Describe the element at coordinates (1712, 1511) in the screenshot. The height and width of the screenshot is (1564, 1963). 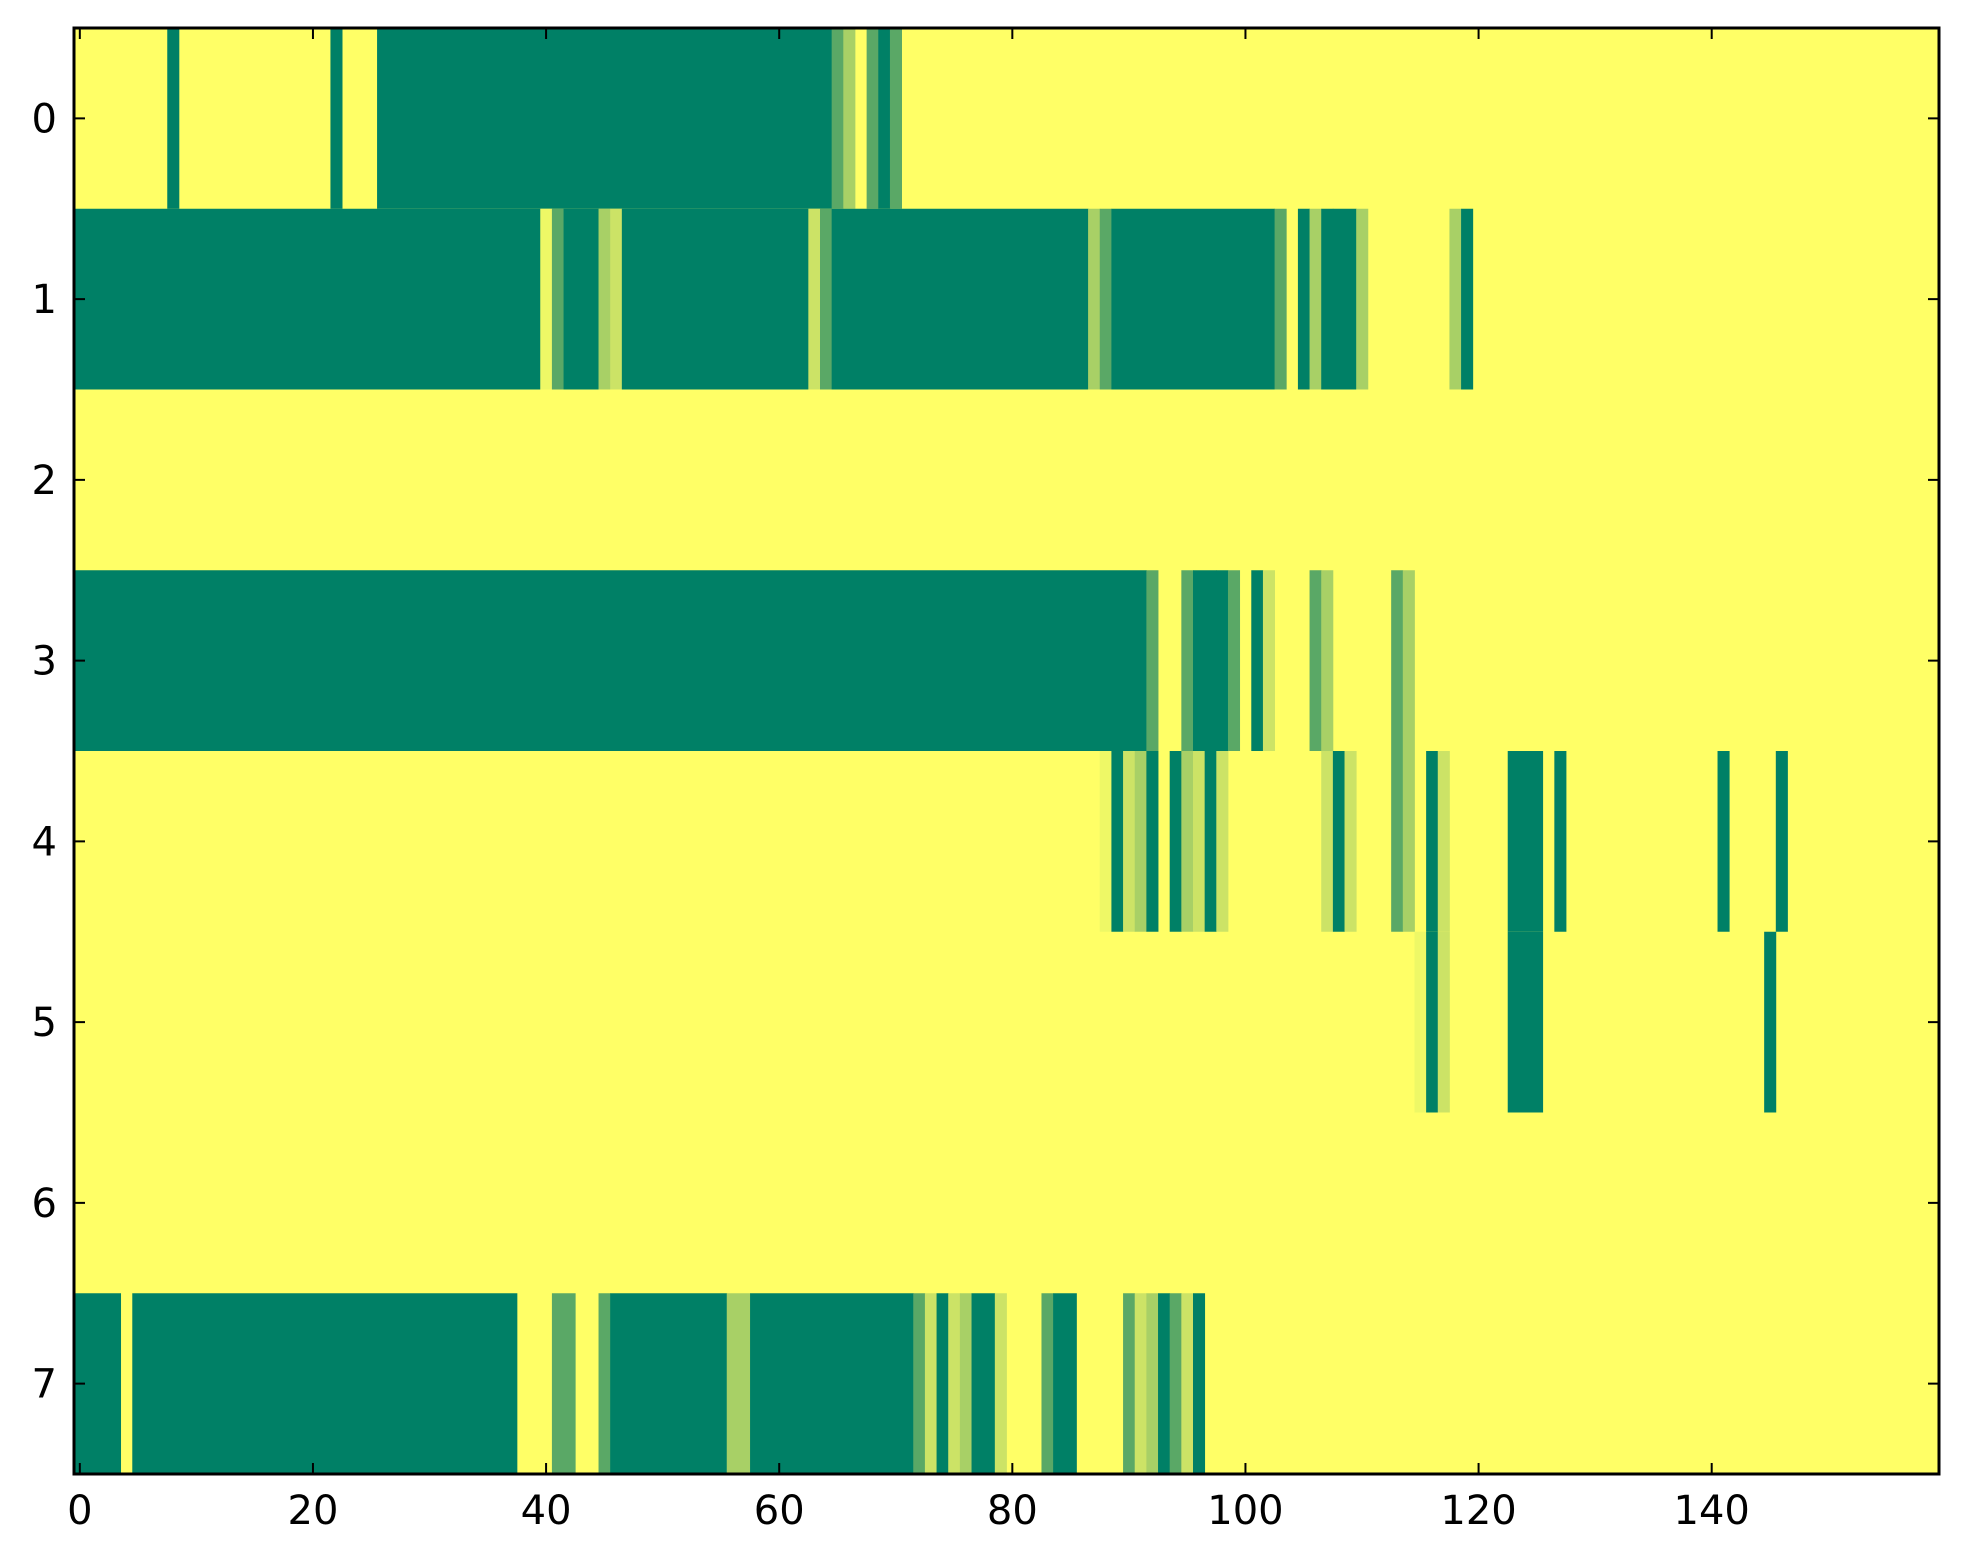
I see `x-tick-label: 140` at that location.